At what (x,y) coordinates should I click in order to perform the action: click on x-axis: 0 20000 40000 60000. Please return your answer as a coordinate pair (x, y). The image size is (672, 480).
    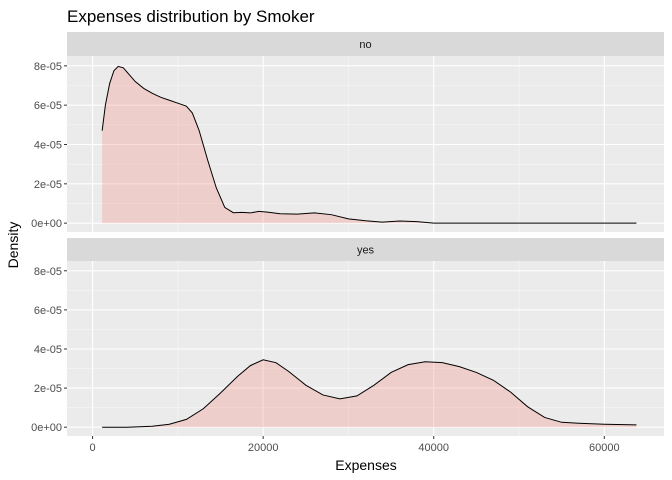
    Looking at the image, I should click on (355, 445).